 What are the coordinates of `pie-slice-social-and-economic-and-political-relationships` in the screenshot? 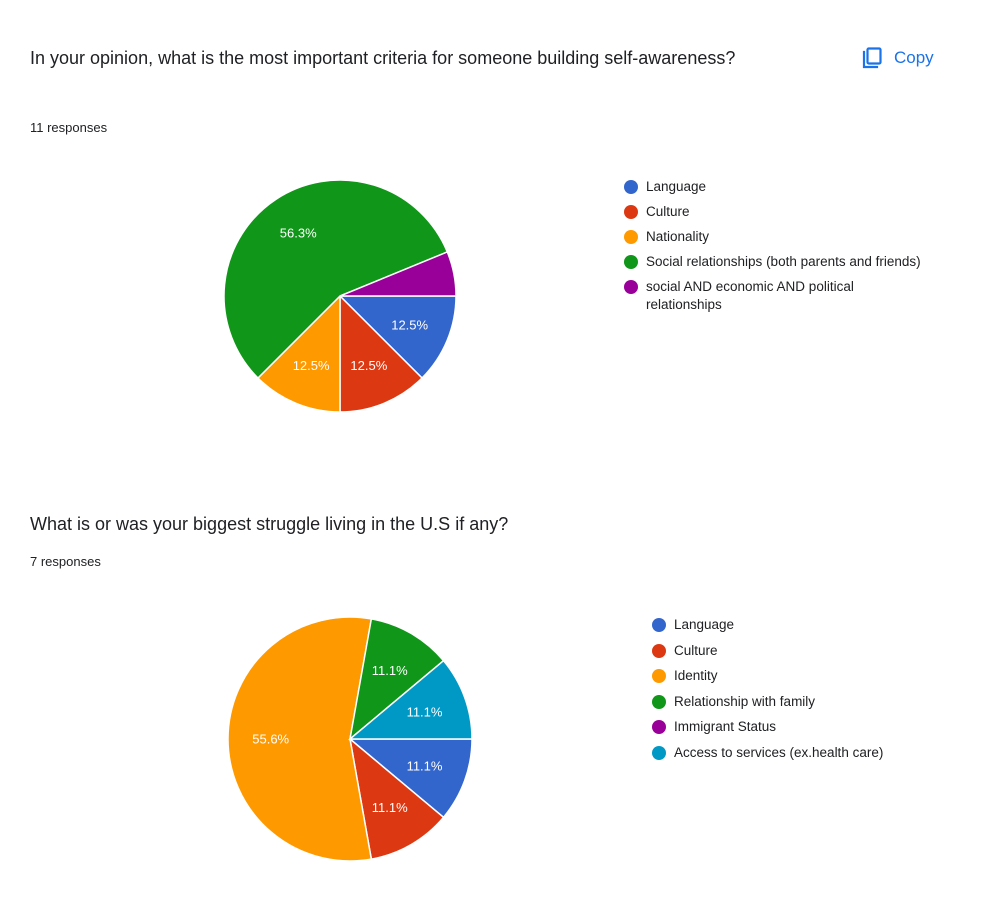 It's located at (398, 273).